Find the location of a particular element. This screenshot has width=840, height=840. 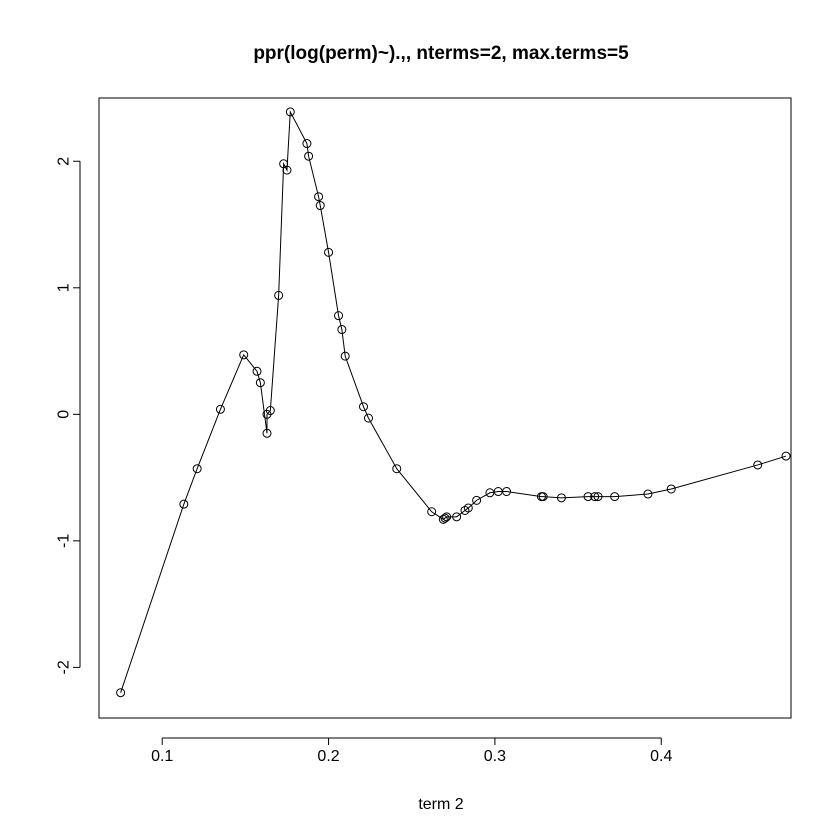

y-tick-label: 0 is located at coordinates (64, 414).